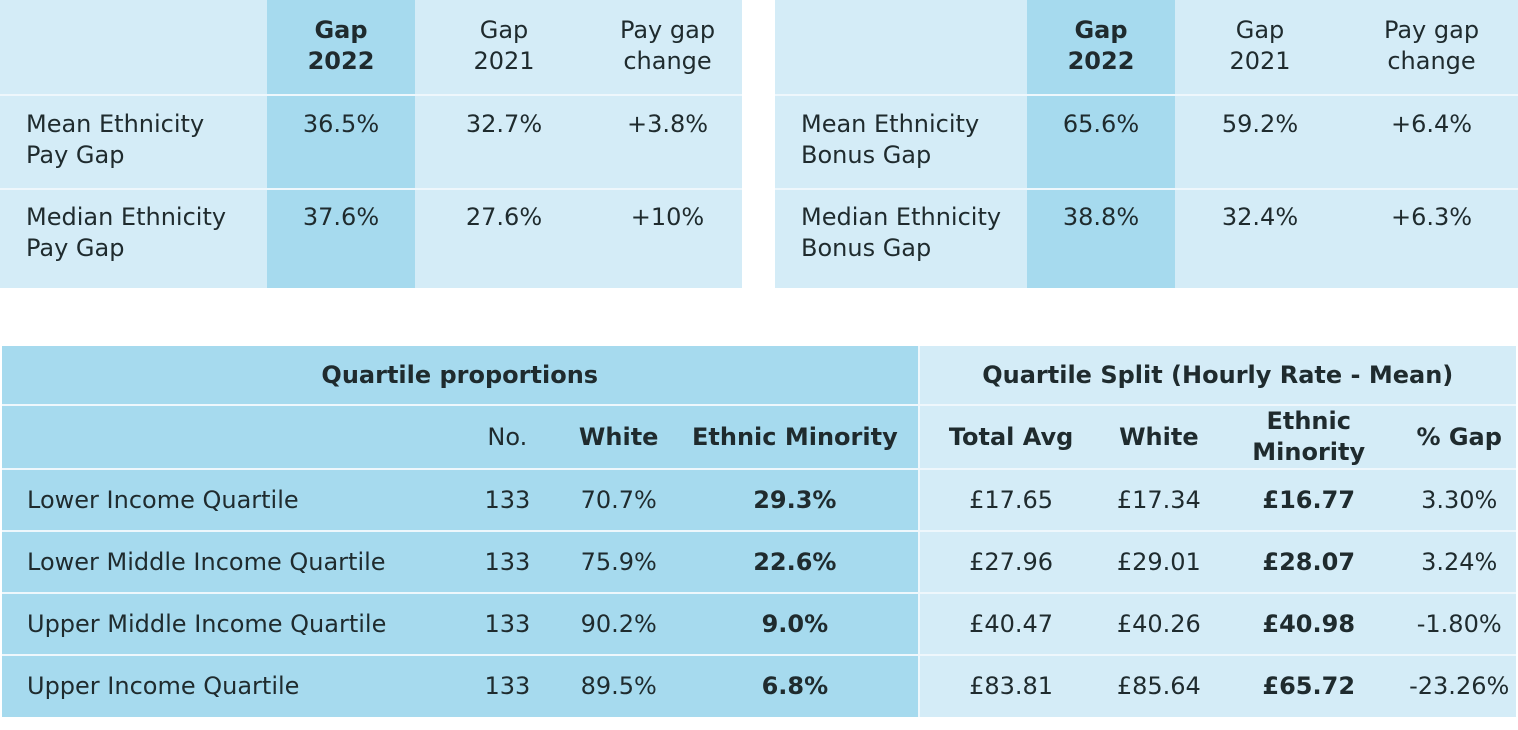  I want to click on ethnic-minority-rate-value: £65.72, so click(1309, 685).